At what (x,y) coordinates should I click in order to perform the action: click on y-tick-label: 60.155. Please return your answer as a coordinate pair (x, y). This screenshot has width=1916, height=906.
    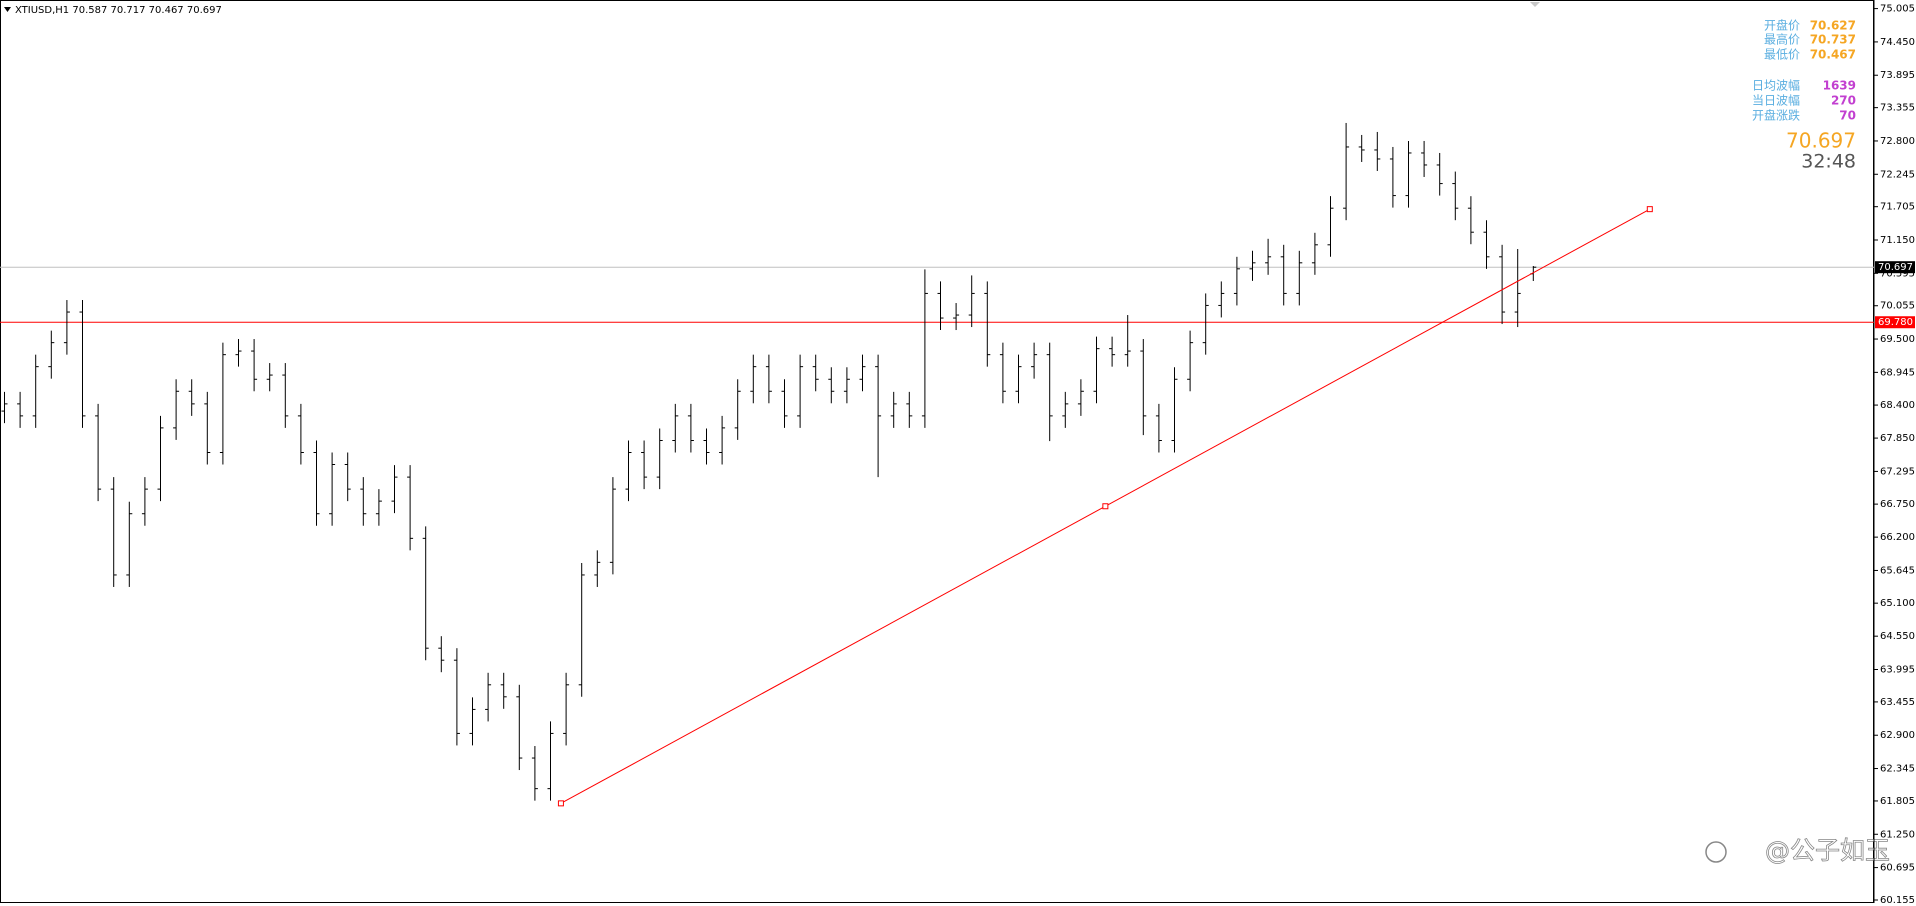
    Looking at the image, I should click on (1897, 900).